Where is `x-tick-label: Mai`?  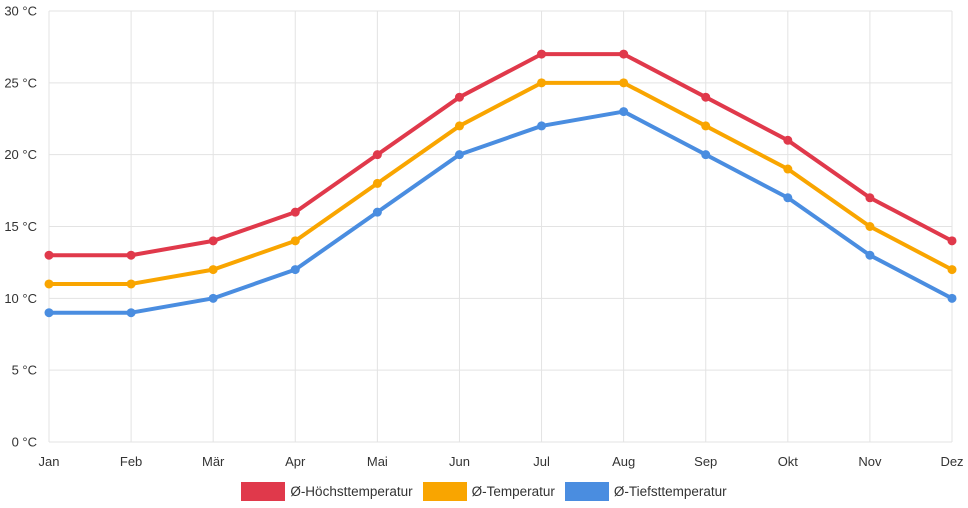
x-tick-label: Mai is located at coordinates (377, 461).